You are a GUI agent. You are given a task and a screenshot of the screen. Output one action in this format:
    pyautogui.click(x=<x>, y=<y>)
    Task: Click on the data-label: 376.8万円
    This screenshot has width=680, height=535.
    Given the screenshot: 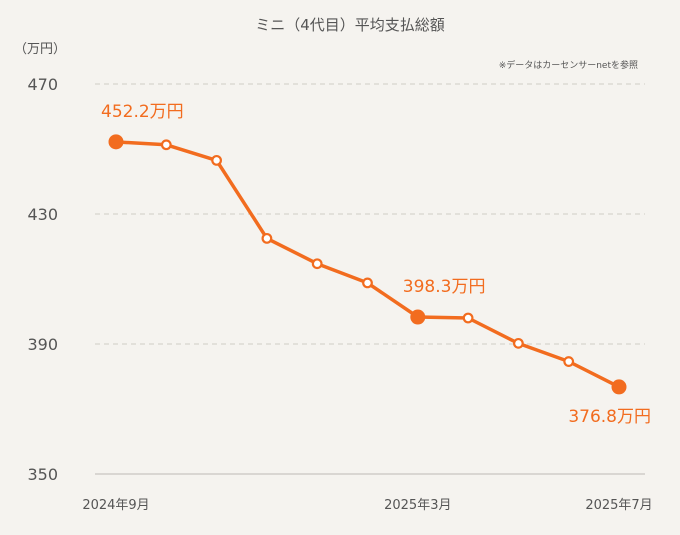 What is the action you would take?
    pyautogui.click(x=609, y=417)
    